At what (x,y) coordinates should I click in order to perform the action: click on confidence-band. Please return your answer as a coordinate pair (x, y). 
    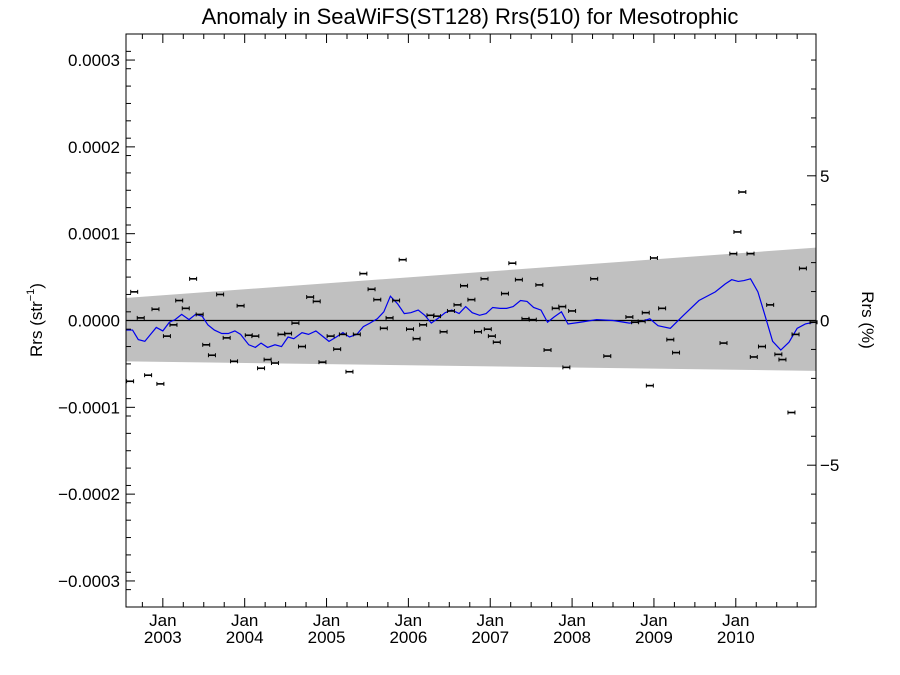
    Looking at the image, I should click on (471, 309).